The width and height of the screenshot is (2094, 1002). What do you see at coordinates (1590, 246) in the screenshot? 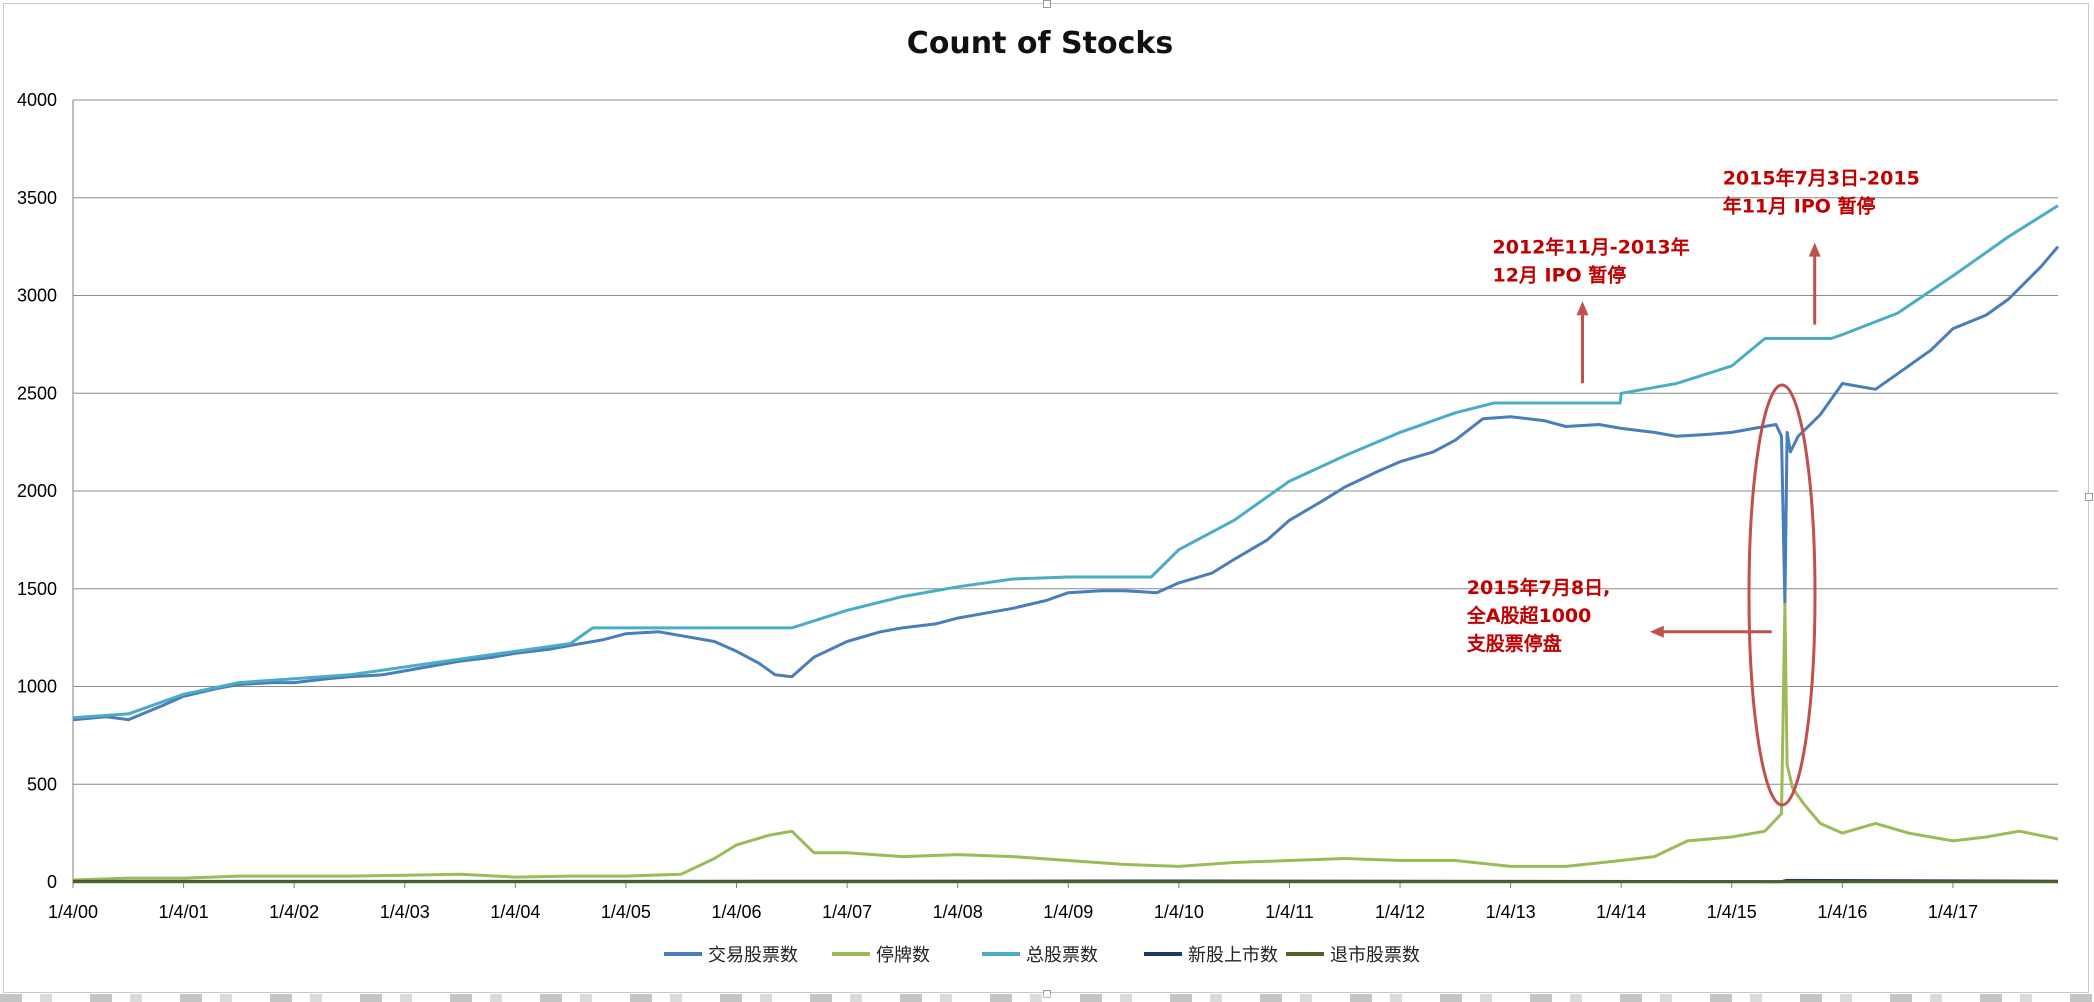
I see `annotation-text: 2012年11月-2013年` at bounding box center [1590, 246].